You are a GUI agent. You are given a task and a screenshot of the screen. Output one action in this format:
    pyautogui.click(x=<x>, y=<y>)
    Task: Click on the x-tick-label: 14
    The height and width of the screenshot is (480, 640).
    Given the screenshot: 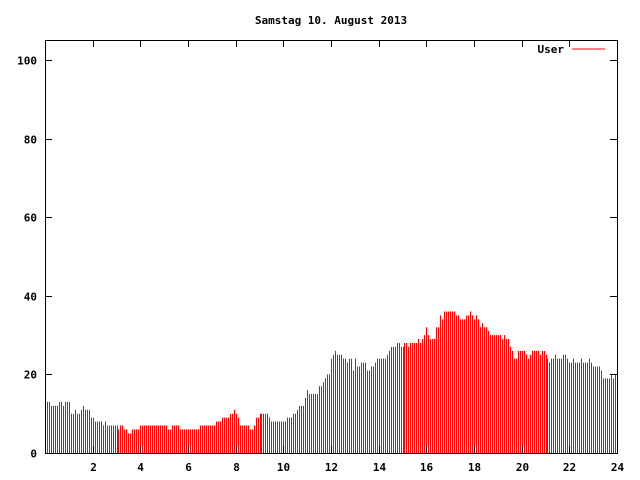 What is the action you would take?
    pyautogui.click(x=380, y=467)
    